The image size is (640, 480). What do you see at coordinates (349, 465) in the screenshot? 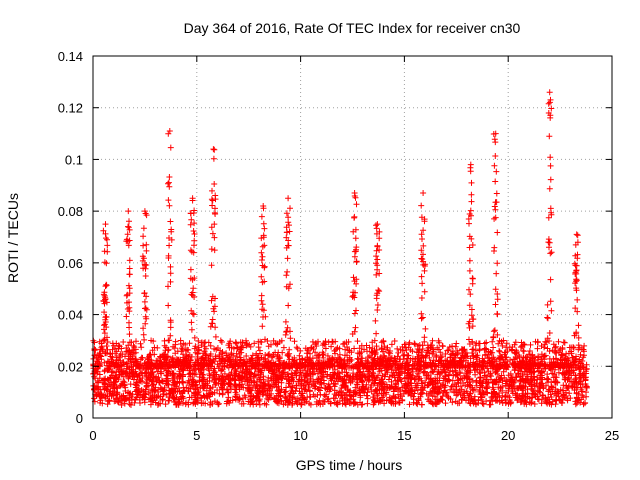
I see `x-axis-label: GPS time / hours` at bounding box center [349, 465].